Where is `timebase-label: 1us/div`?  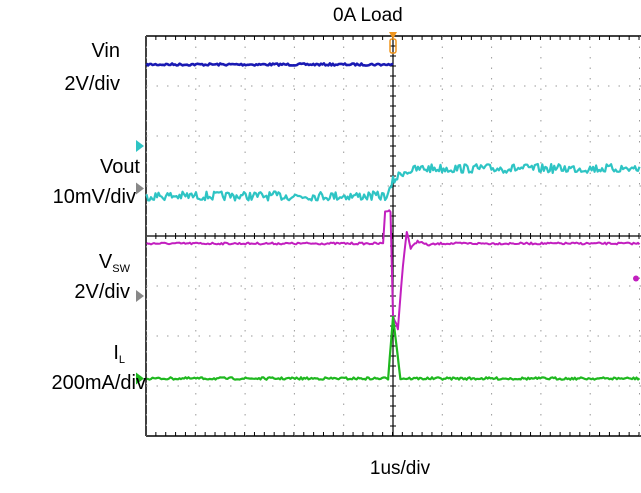
timebase-label: 1us/div is located at coordinates (400, 468).